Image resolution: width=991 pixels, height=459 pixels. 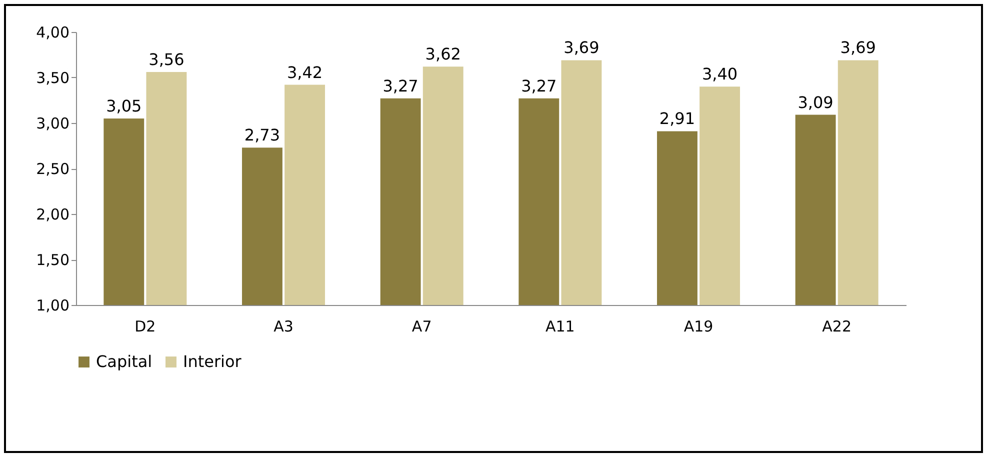 I want to click on x-tick-label: A19, so click(x=699, y=327).